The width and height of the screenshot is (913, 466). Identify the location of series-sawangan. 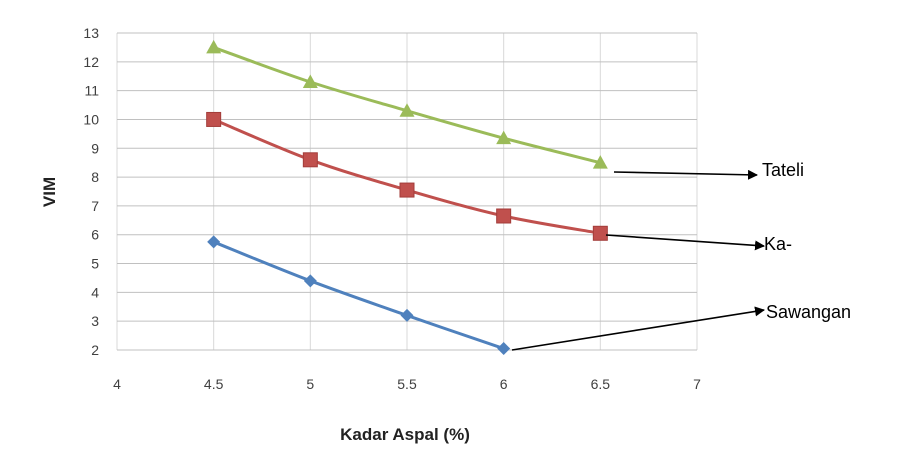
(359, 295).